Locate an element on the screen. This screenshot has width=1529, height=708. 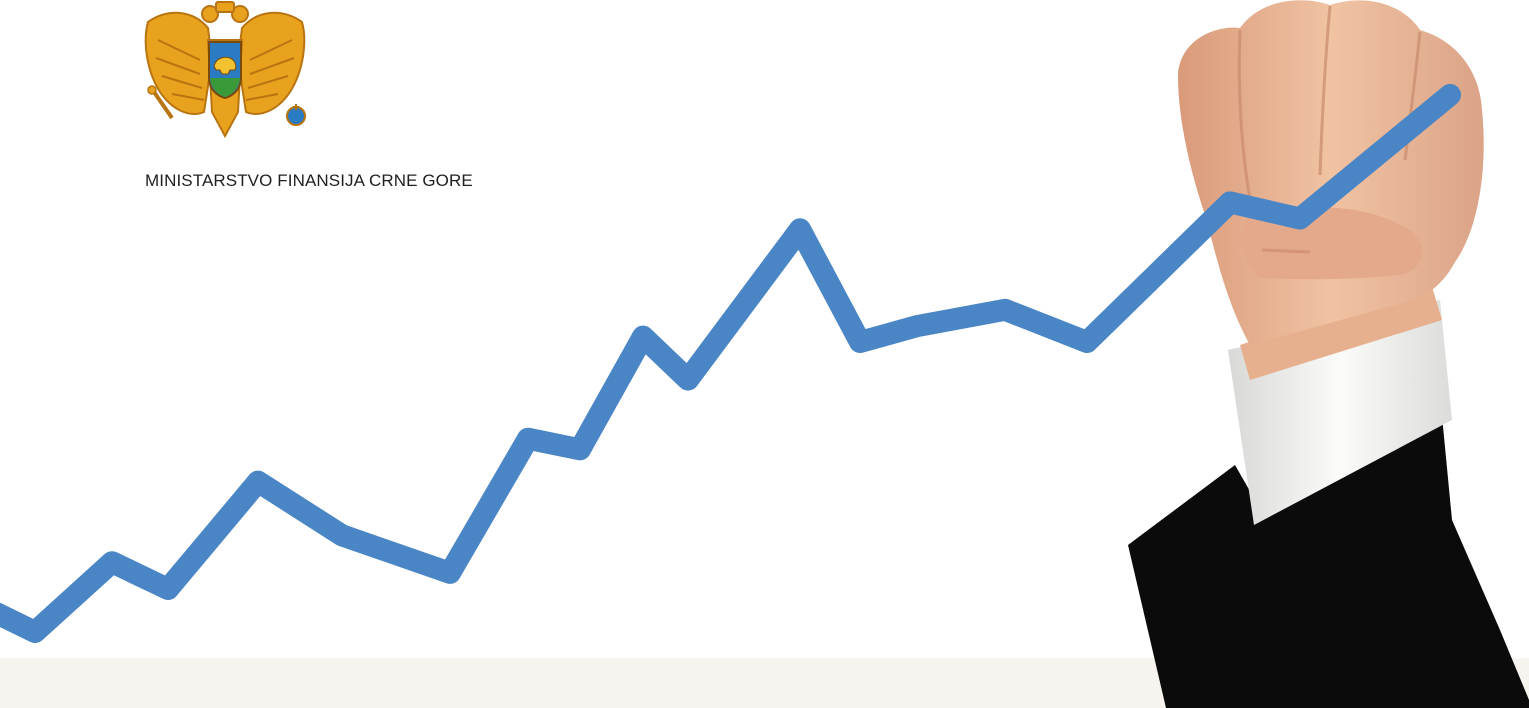
hand-fist is located at coordinates (1331, 172).